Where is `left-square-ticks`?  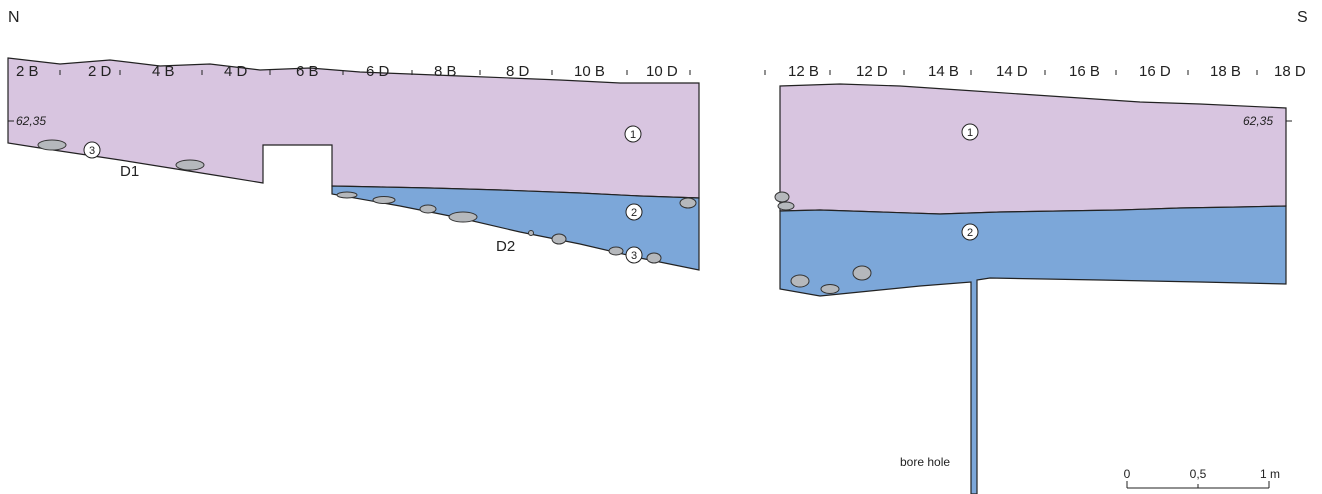 left-square-ticks is located at coordinates (375, 72).